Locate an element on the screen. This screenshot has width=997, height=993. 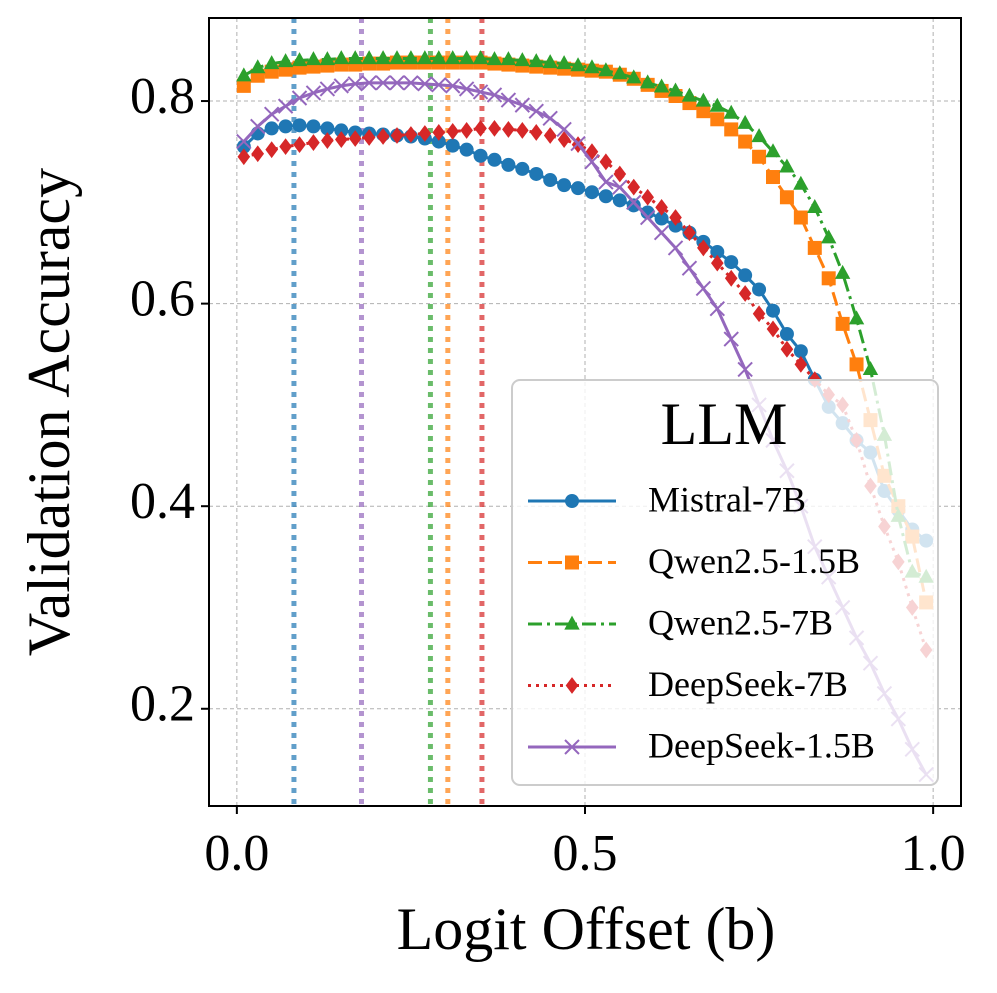
legend-label: DeepSeek-7B is located at coordinates (748, 684).